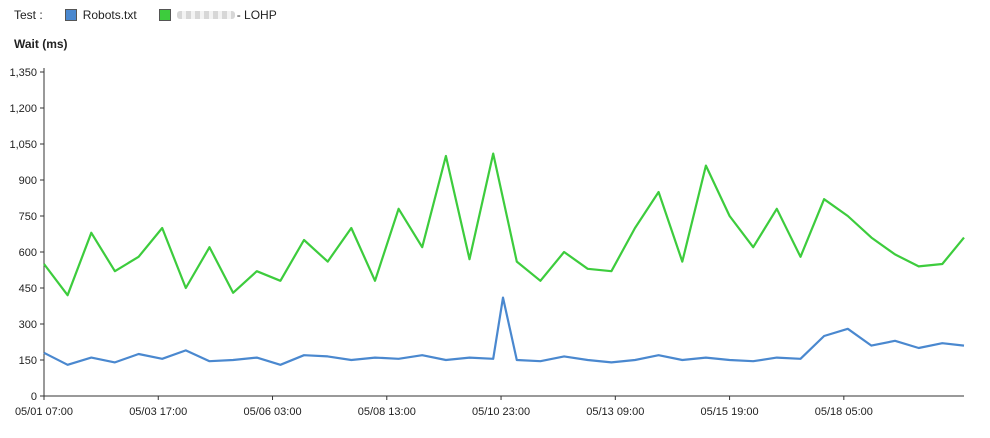  Describe the element at coordinates (615, 412) in the screenshot. I see `x-tick-label: 05/13 09:00` at that location.